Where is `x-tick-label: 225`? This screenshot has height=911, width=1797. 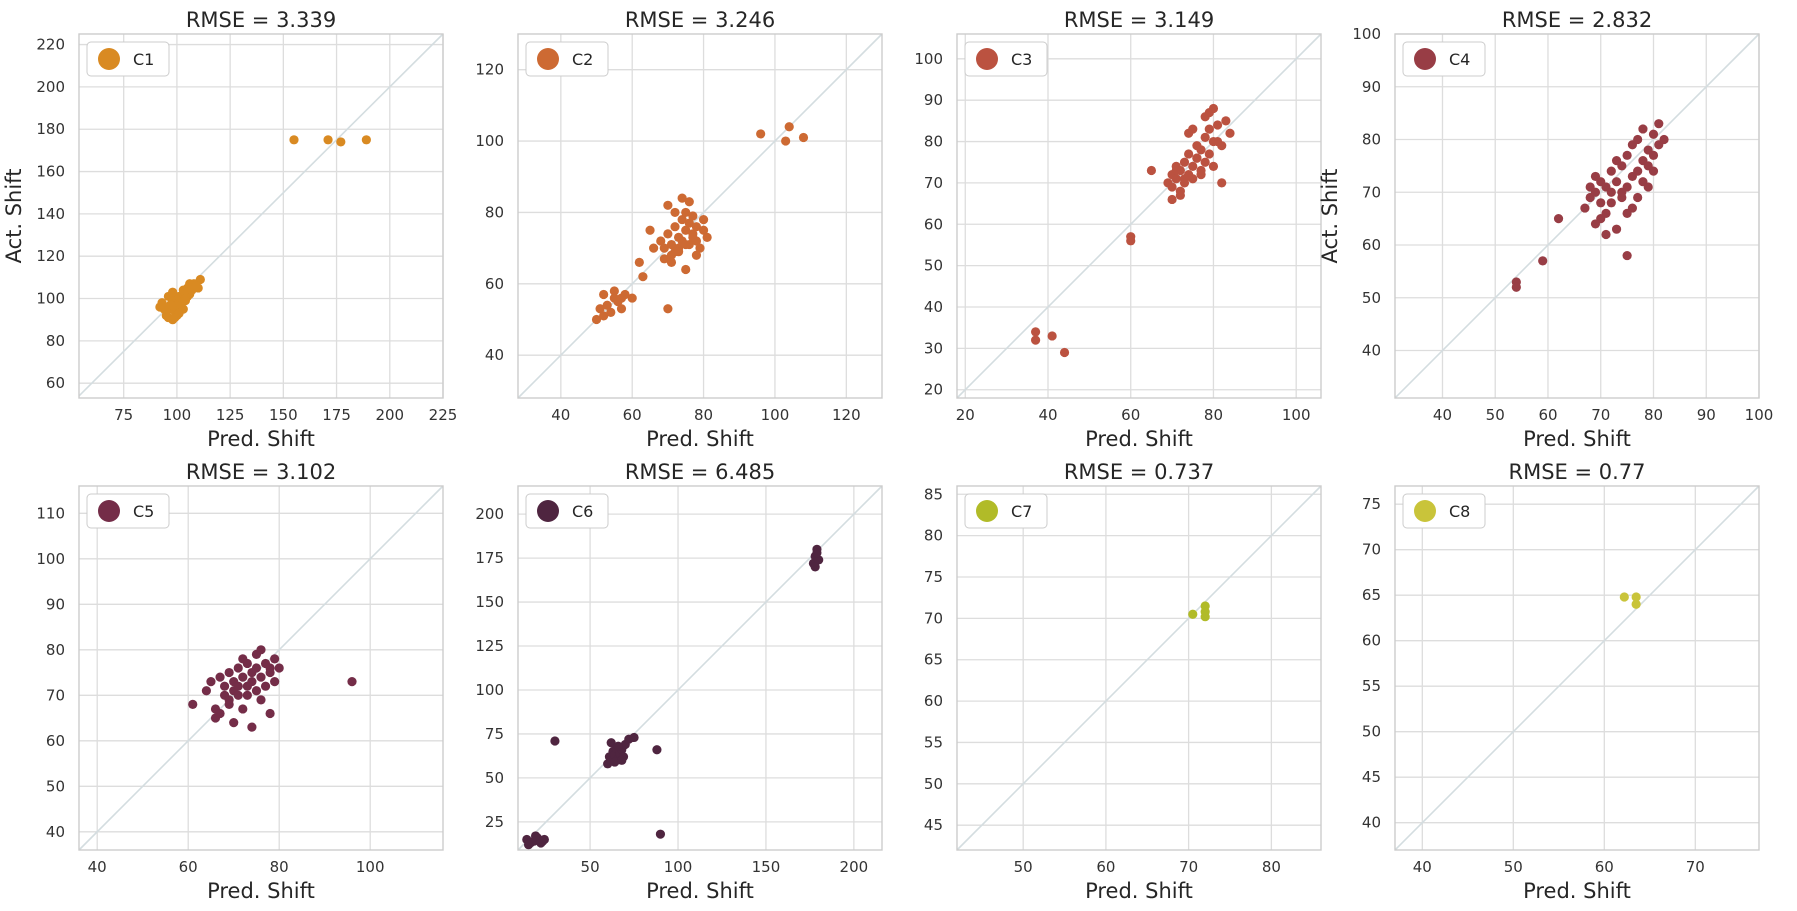 x-tick-label: 225 is located at coordinates (443, 415).